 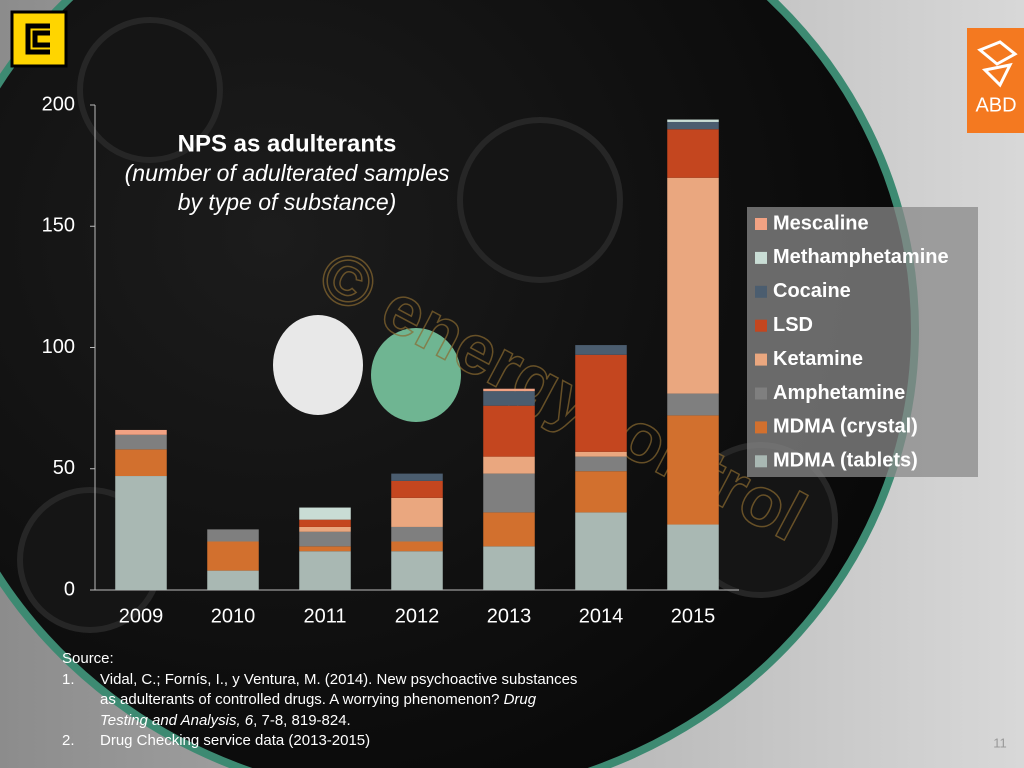 What do you see at coordinates (818, 359) in the screenshot?
I see `legend-label: Ketamine` at bounding box center [818, 359].